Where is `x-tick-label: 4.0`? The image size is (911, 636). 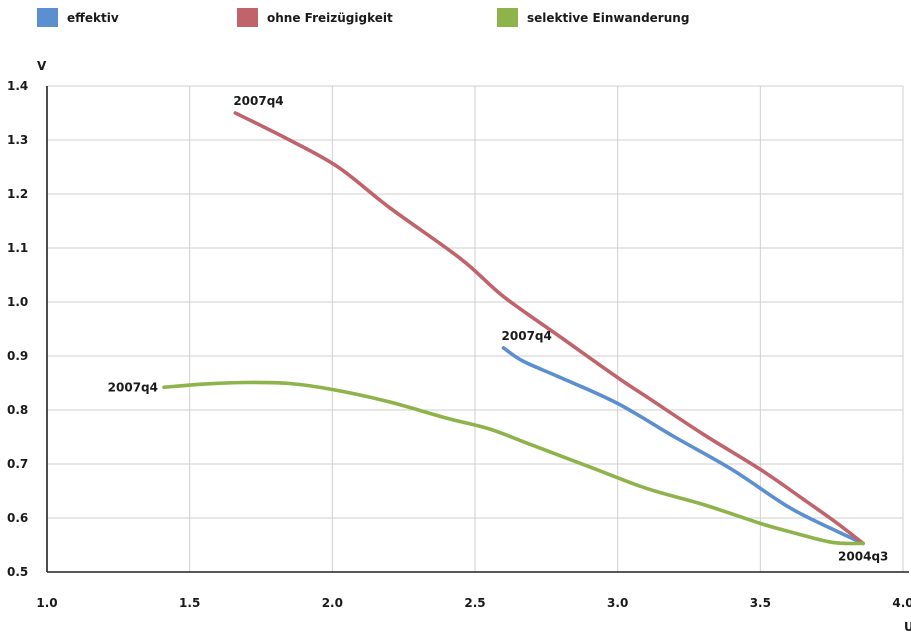 x-tick-label: 4.0 is located at coordinates (901, 603).